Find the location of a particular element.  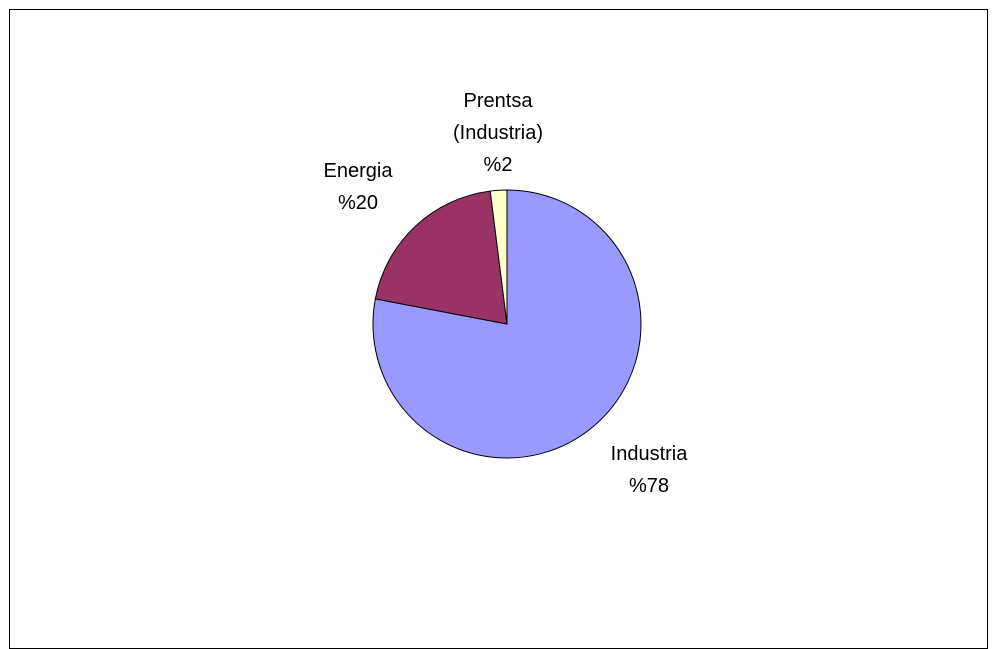

data-label-category: Prentsa is located at coordinates (499, 101).